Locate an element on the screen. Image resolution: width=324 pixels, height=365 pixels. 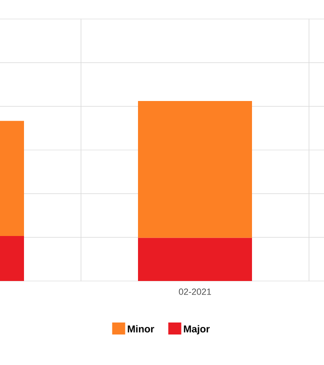
legend-label: Minor is located at coordinates (141, 328).